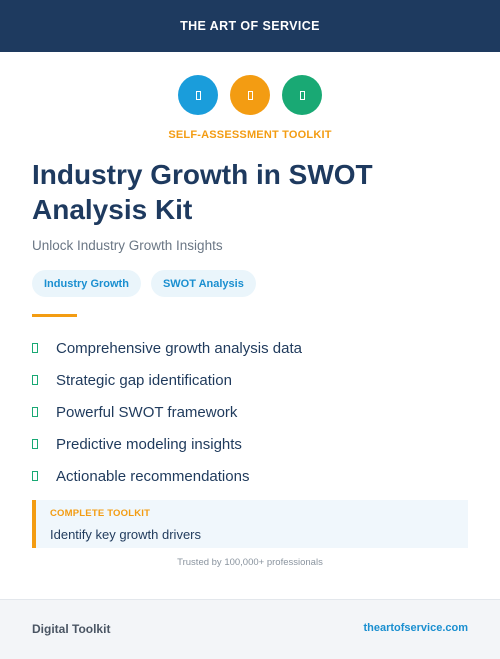  Describe the element at coordinates (250, 629) in the screenshot. I see `footer: Digital Toolkit theartofservice.com` at that location.